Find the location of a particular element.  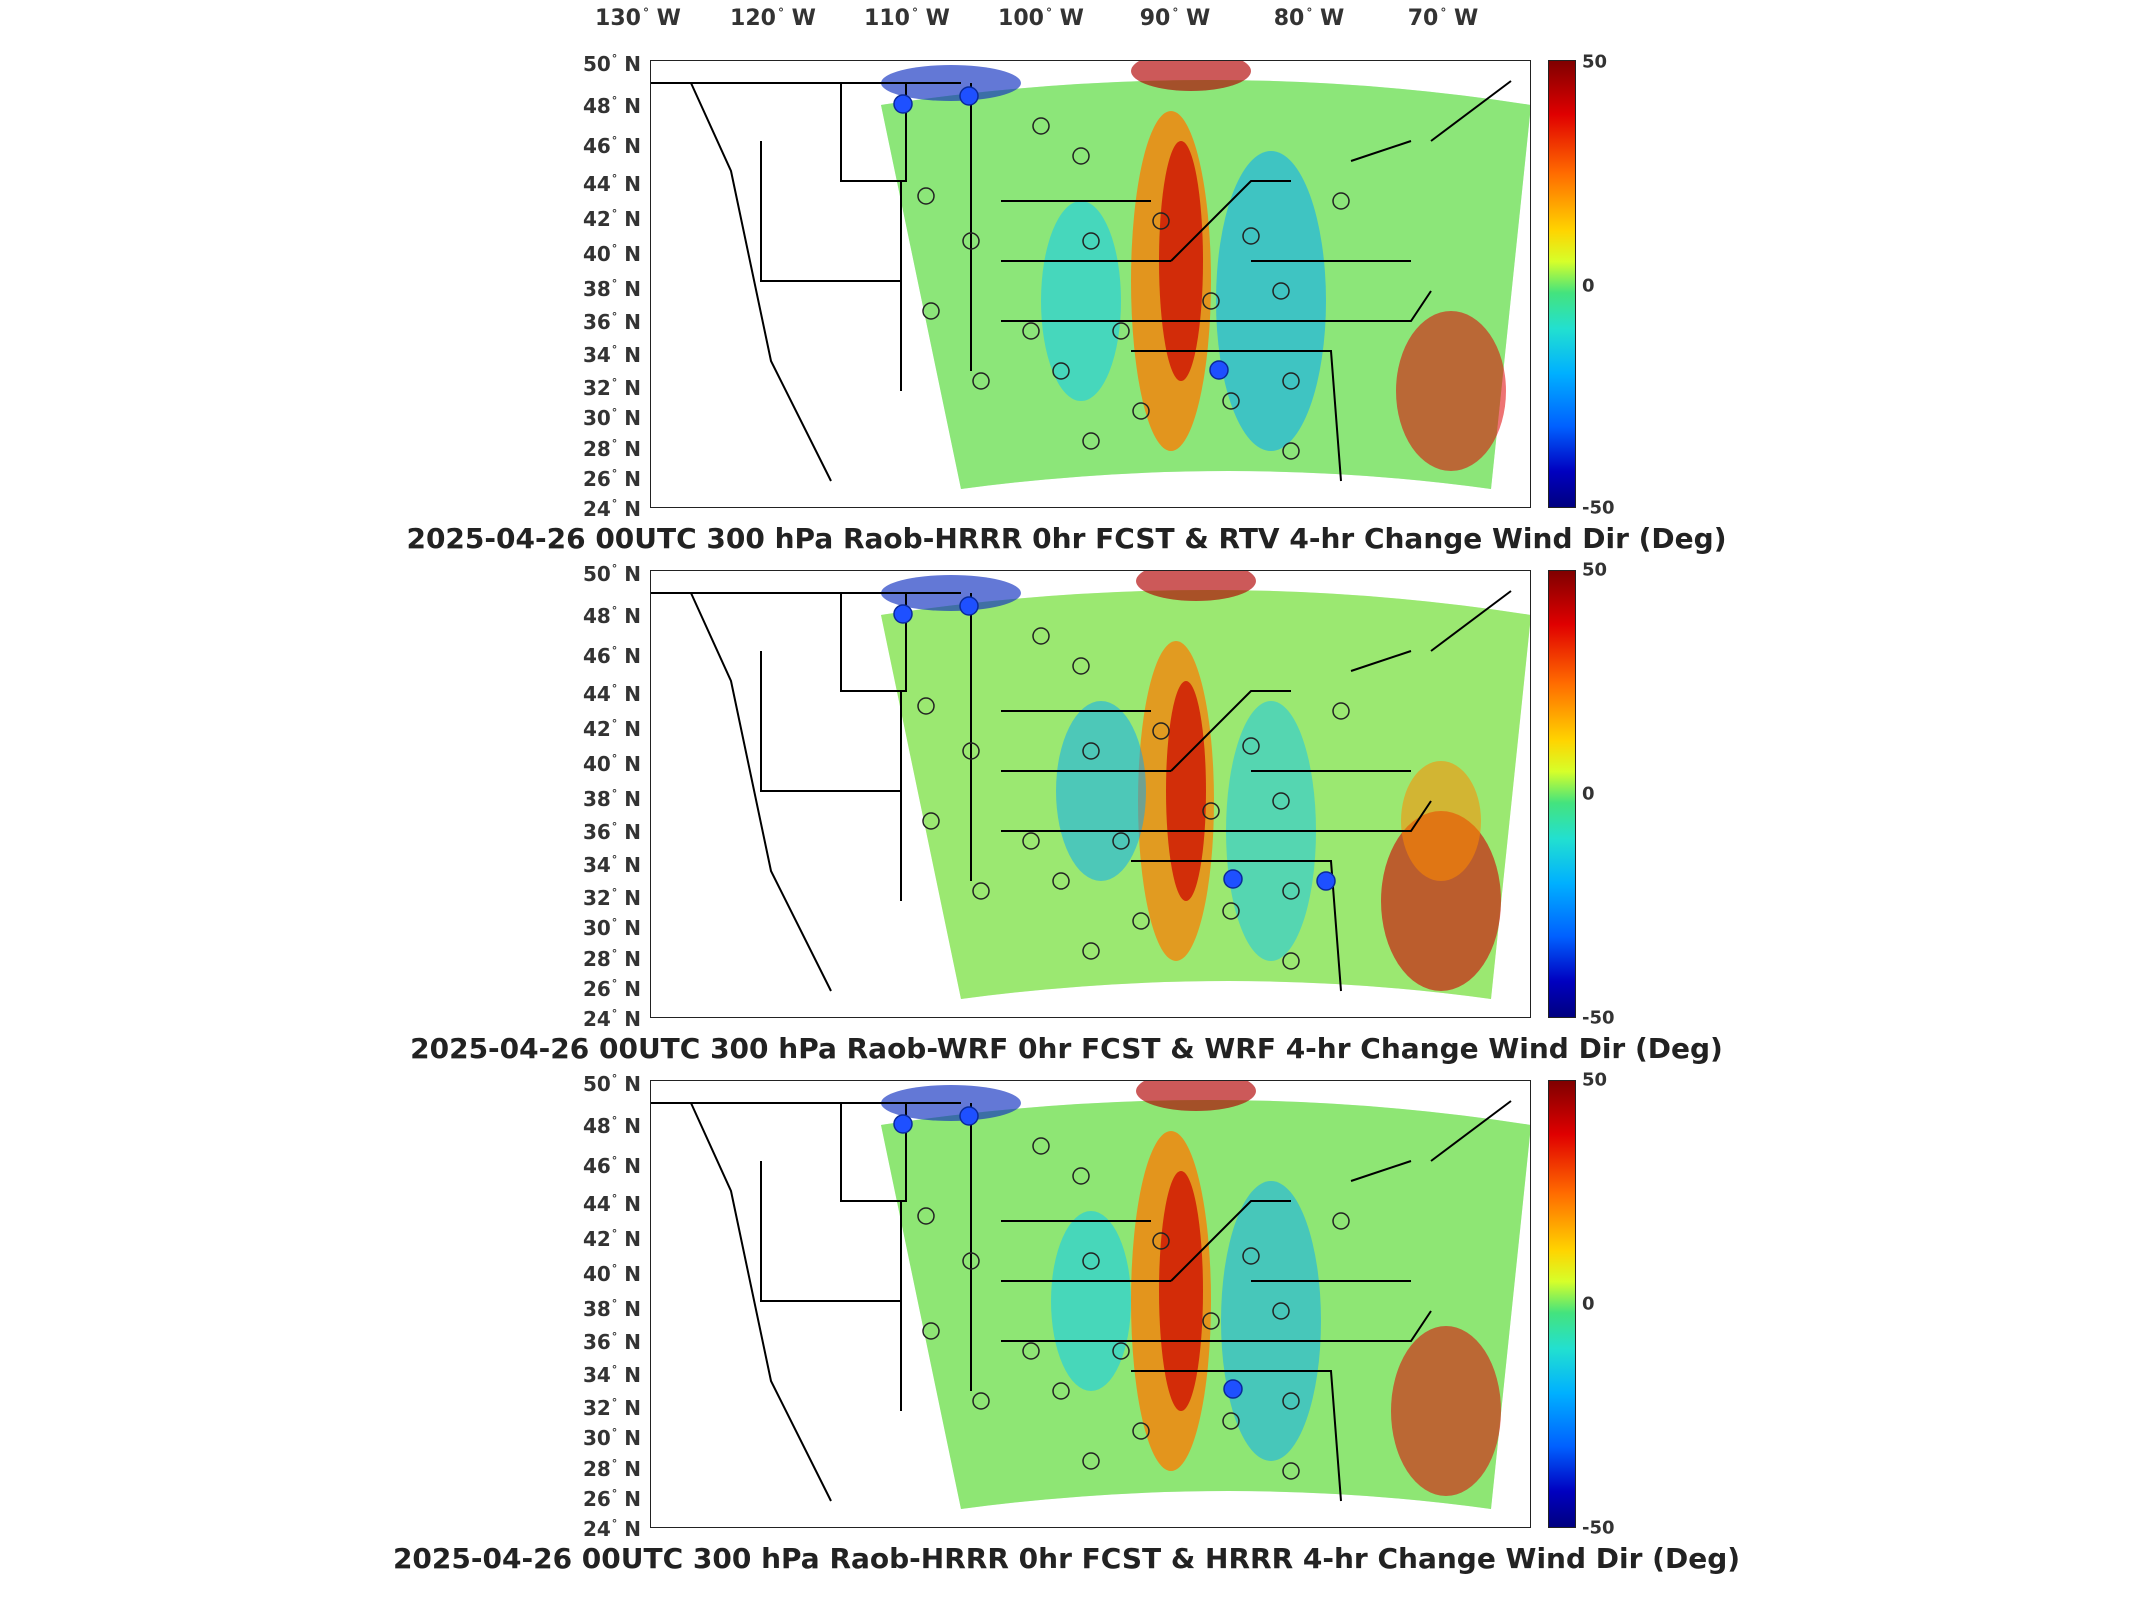

colorbar-1-max: 50 is located at coordinates (1595, 62).